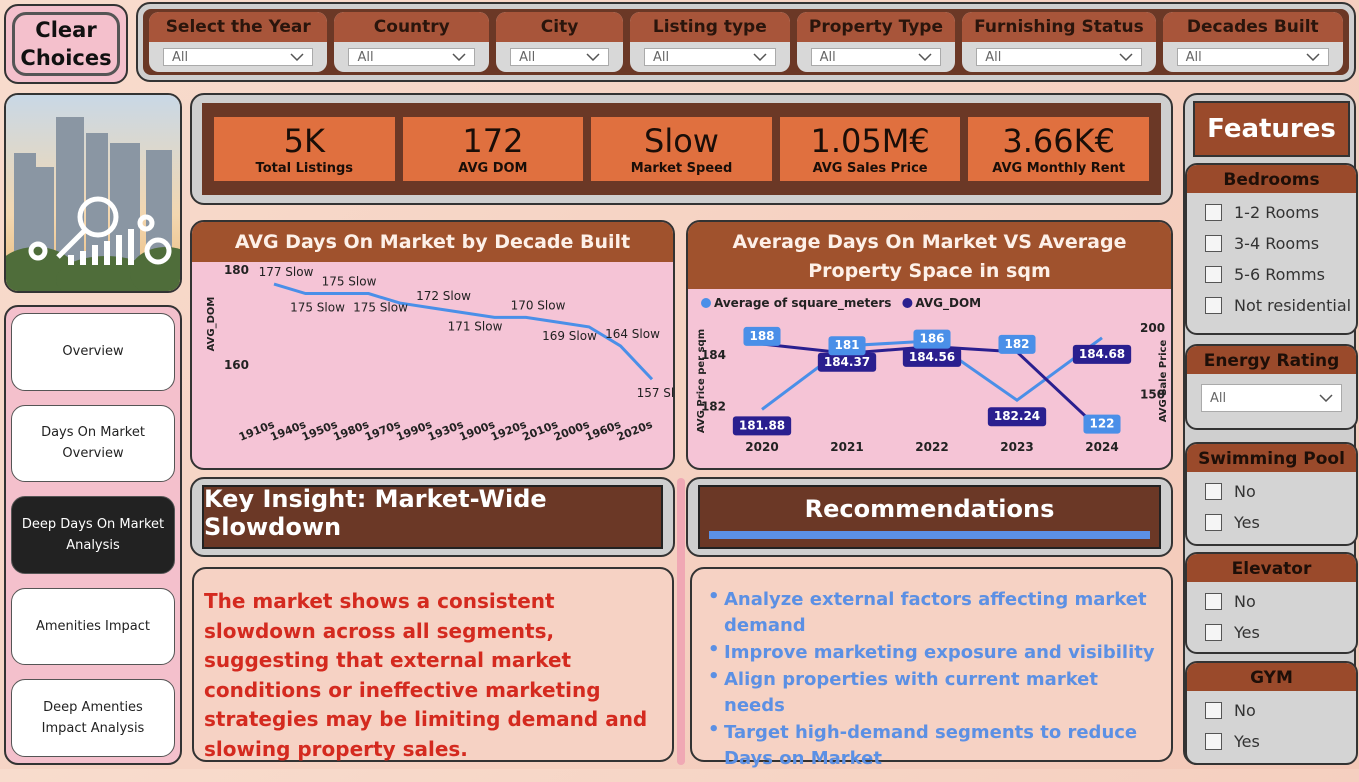 The height and width of the screenshot is (782, 1359). Describe the element at coordinates (93, 626) in the screenshot. I see `nav-button: Amenities Impact` at that location.